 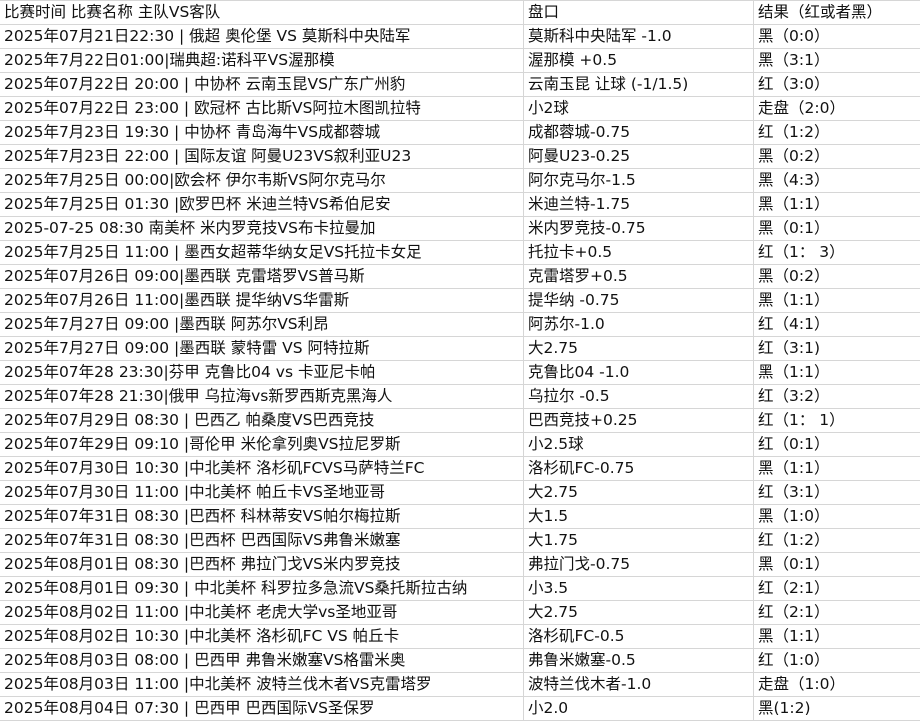 What do you see at coordinates (638, 684) in the screenshot?
I see `handicap-cell: 波特兰伐木者-1.0` at bounding box center [638, 684].